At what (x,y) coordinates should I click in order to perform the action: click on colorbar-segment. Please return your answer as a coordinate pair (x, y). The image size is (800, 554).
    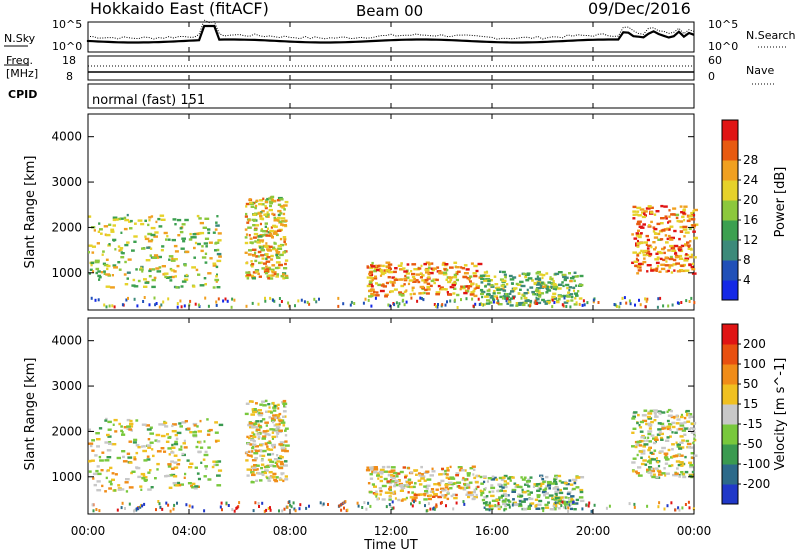
    Looking at the image, I should click on (730, 494).